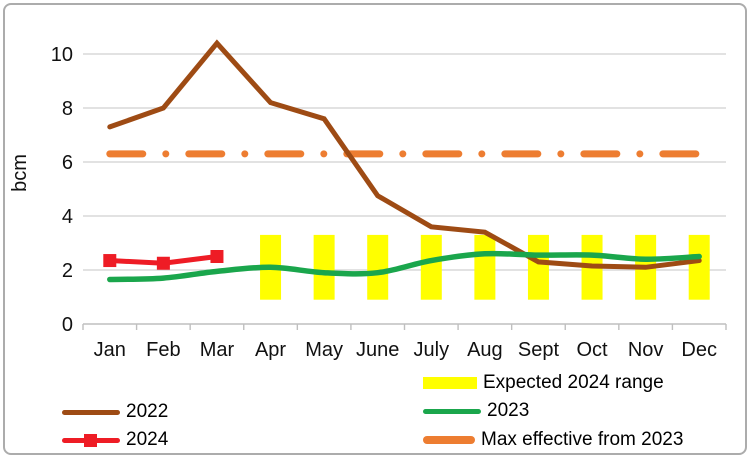  What do you see at coordinates (270, 350) in the screenshot?
I see `x-axis-label: Apr` at bounding box center [270, 350].